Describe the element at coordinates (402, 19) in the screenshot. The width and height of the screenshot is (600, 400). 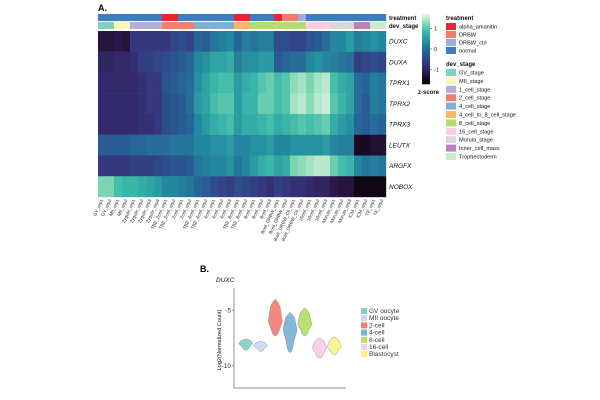
I see `treatment-annotation-label: treatment` at that location.